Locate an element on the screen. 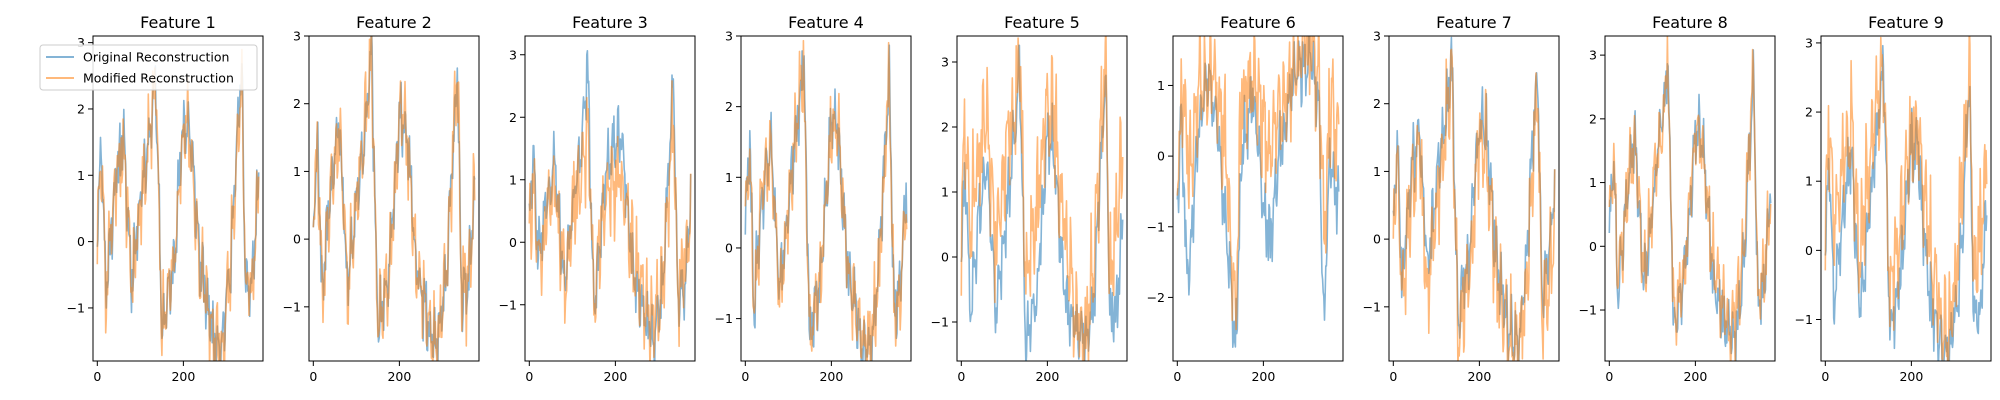 The height and width of the screenshot is (400, 2000). panel-title: Feature 2 is located at coordinates (394, 22).